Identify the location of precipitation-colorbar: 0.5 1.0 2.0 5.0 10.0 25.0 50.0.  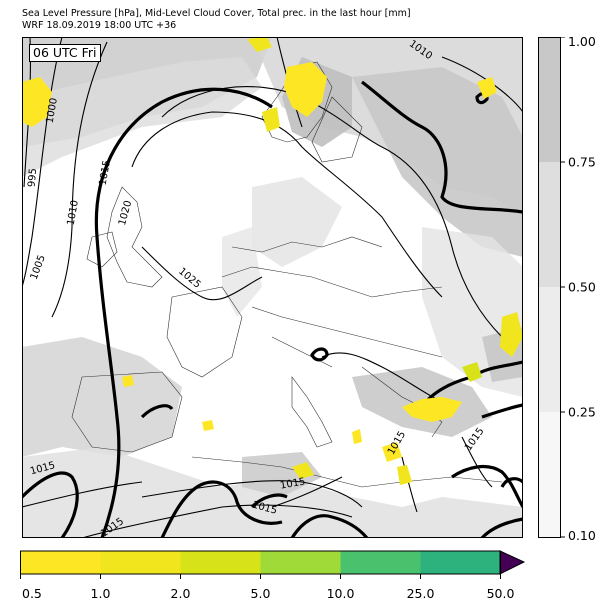
(273, 575).